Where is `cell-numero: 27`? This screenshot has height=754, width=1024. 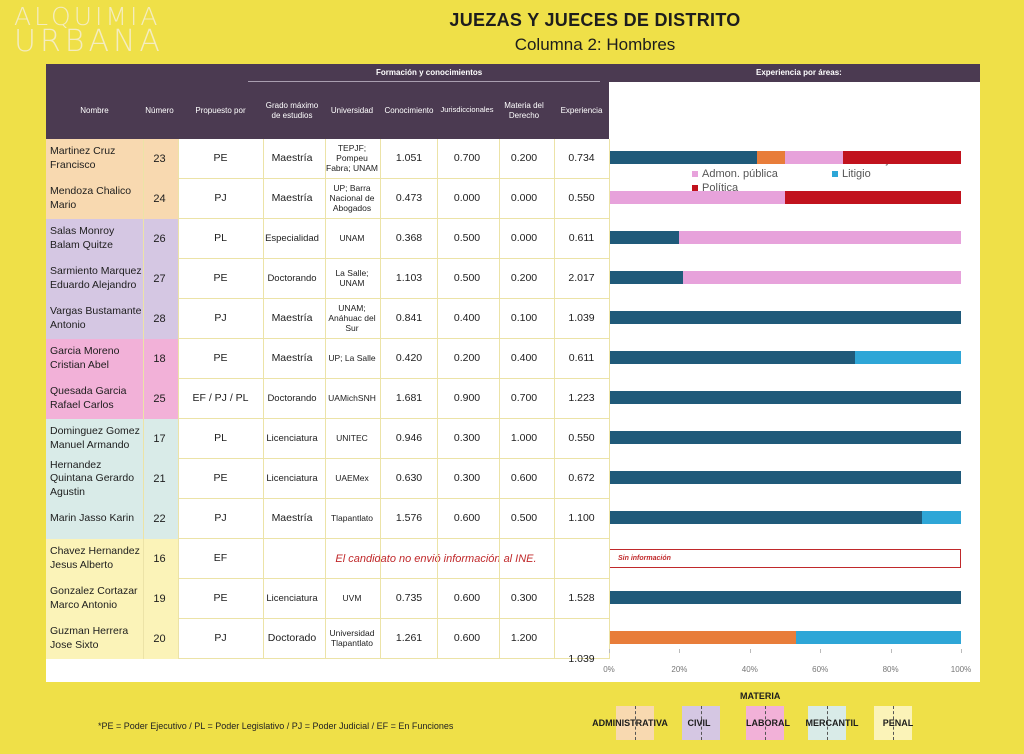
cell-numero: 27 is located at coordinates (159, 278).